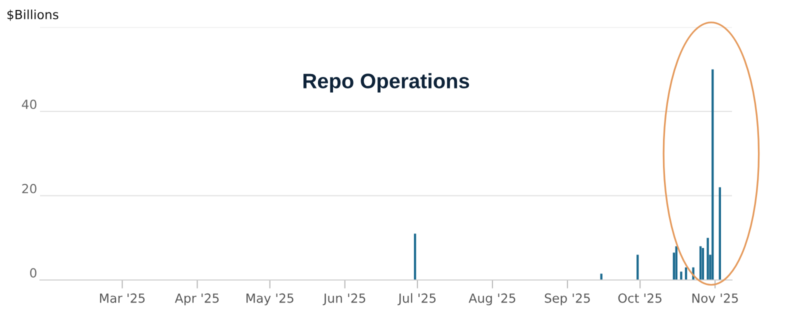 The image size is (800, 320). What do you see at coordinates (29, 105) in the screenshot?
I see `y-tick-label: 40` at bounding box center [29, 105].